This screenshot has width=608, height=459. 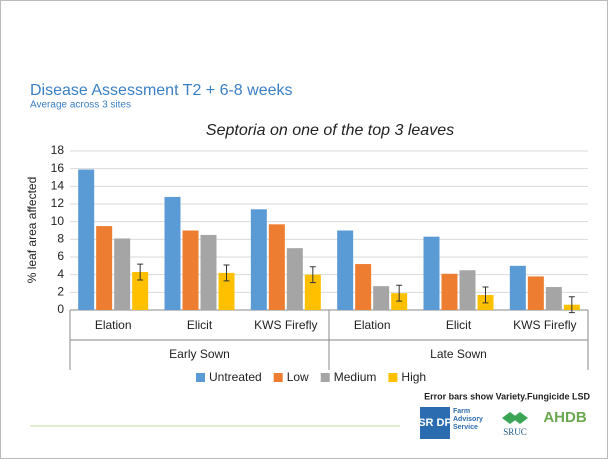 What do you see at coordinates (161, 90) in the screenshot?
I see `slide-title: Disease Assessment T2 + 6-8 weeks` at bounding box center [161, 90].